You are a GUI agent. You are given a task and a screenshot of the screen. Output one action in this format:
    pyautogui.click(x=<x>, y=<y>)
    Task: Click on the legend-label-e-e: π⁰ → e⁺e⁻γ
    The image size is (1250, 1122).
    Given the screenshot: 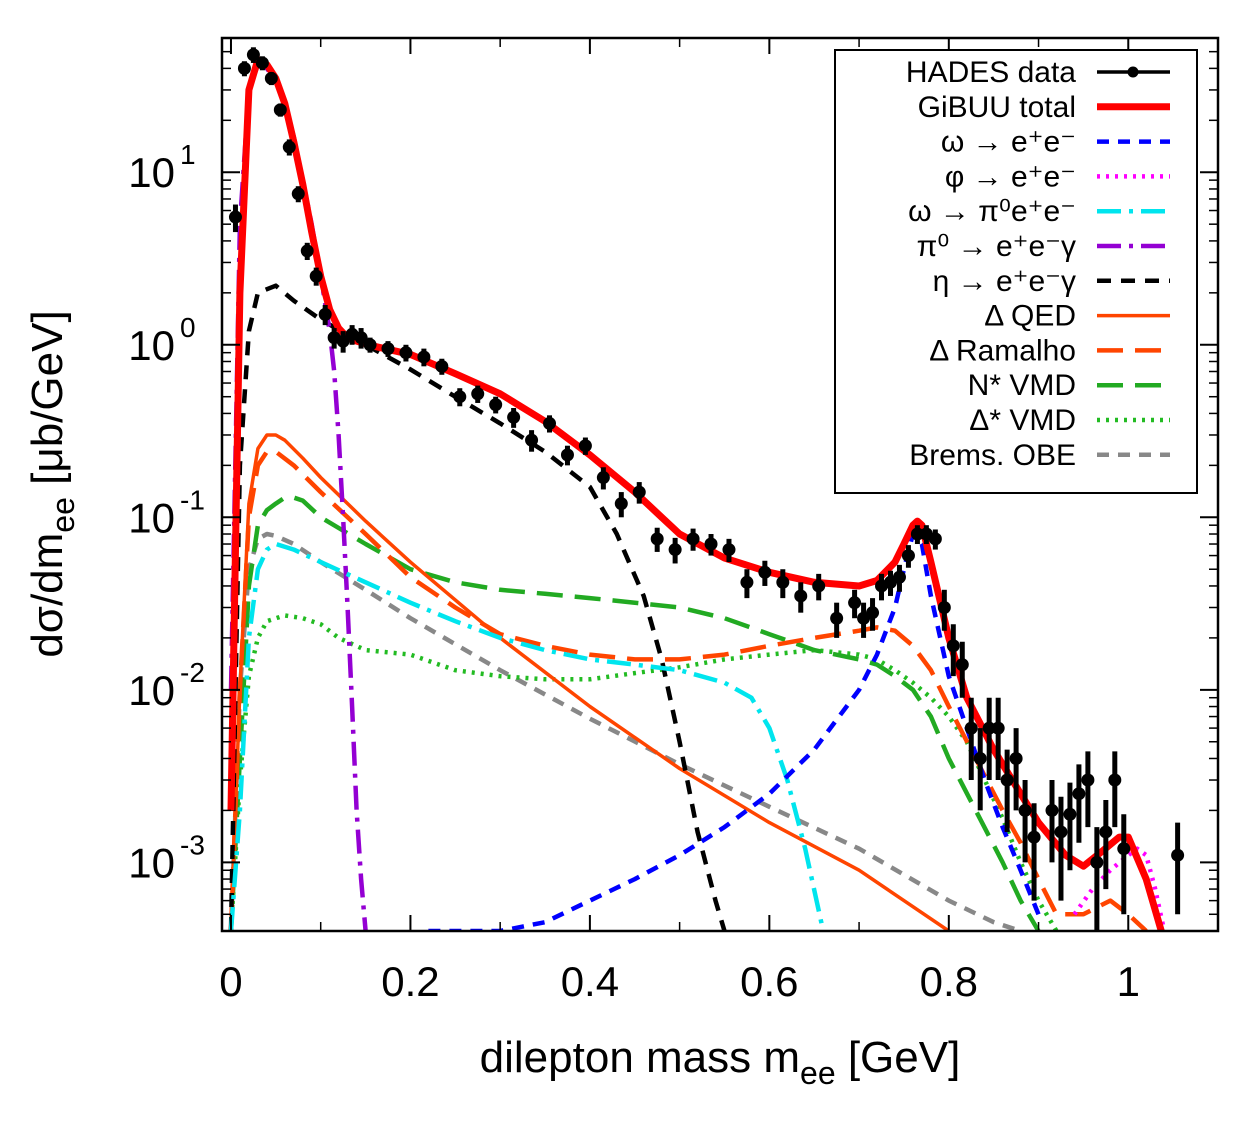 What is the action you would take?
    pyautogui.click(x=996, y=246)
    